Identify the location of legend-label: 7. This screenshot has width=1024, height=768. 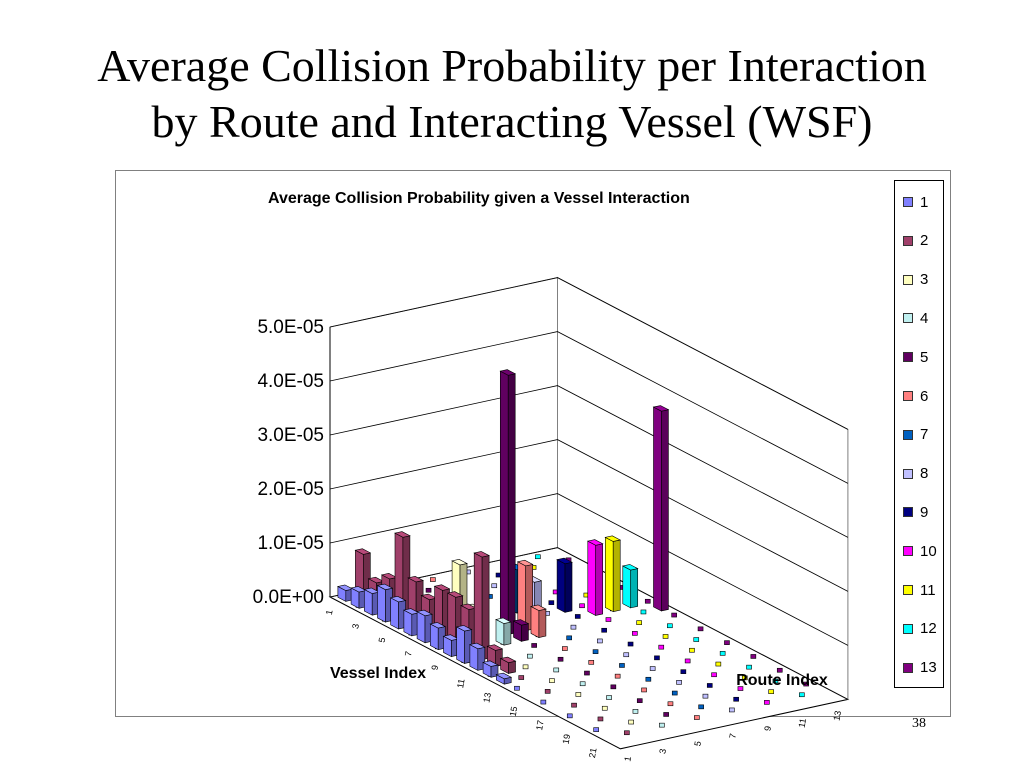
(924, 435).